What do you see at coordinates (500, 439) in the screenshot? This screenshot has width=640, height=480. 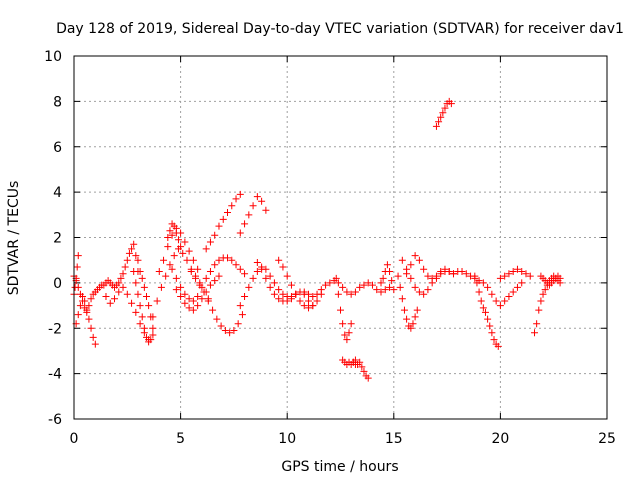 I see `x-tick-label: 20` at bounding box center [500, 439].